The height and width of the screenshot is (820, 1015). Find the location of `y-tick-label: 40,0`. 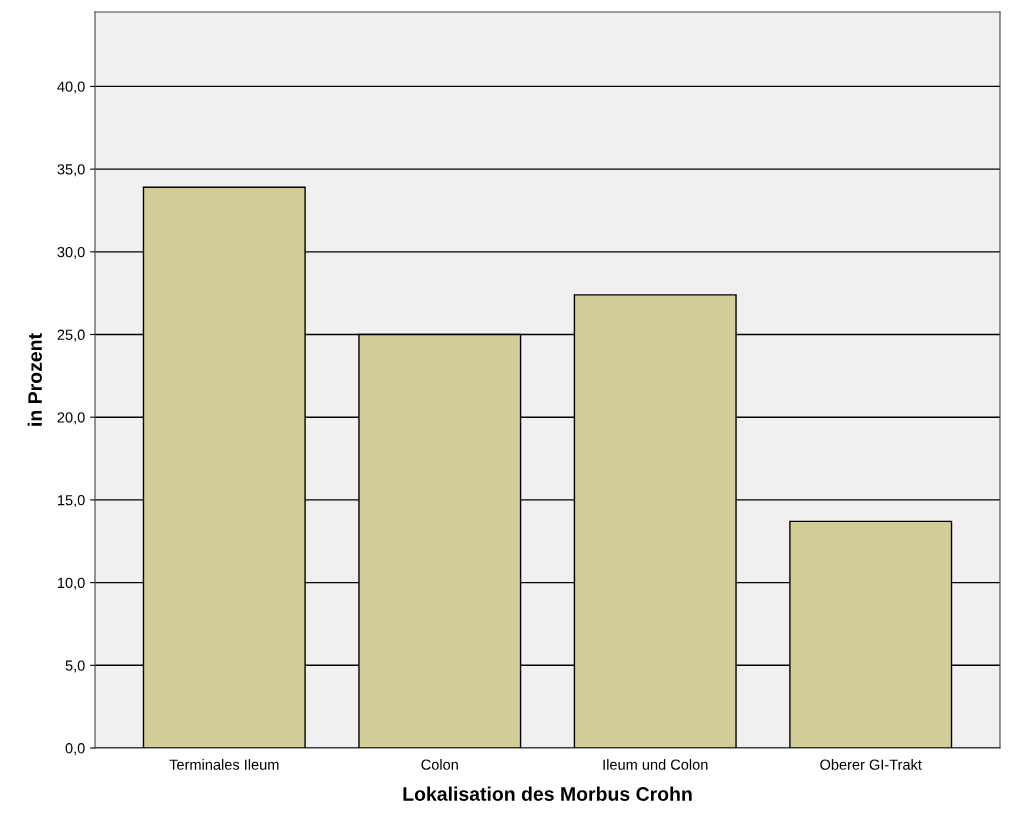

y-tick-label: 40,0 is located at coordinates (71, 87).